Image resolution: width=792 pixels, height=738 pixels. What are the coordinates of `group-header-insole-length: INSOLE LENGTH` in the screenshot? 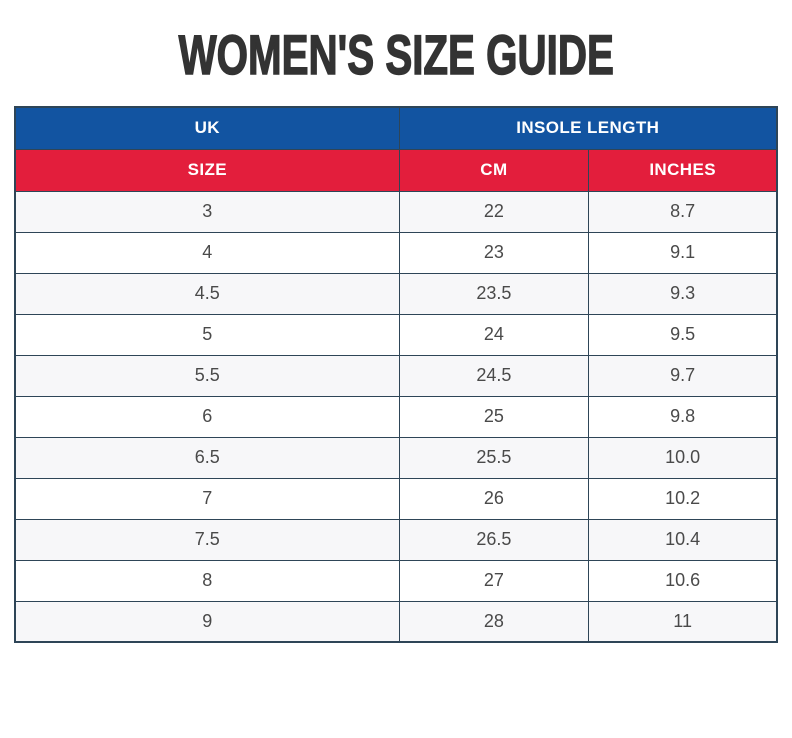 It's located at (588, 128).